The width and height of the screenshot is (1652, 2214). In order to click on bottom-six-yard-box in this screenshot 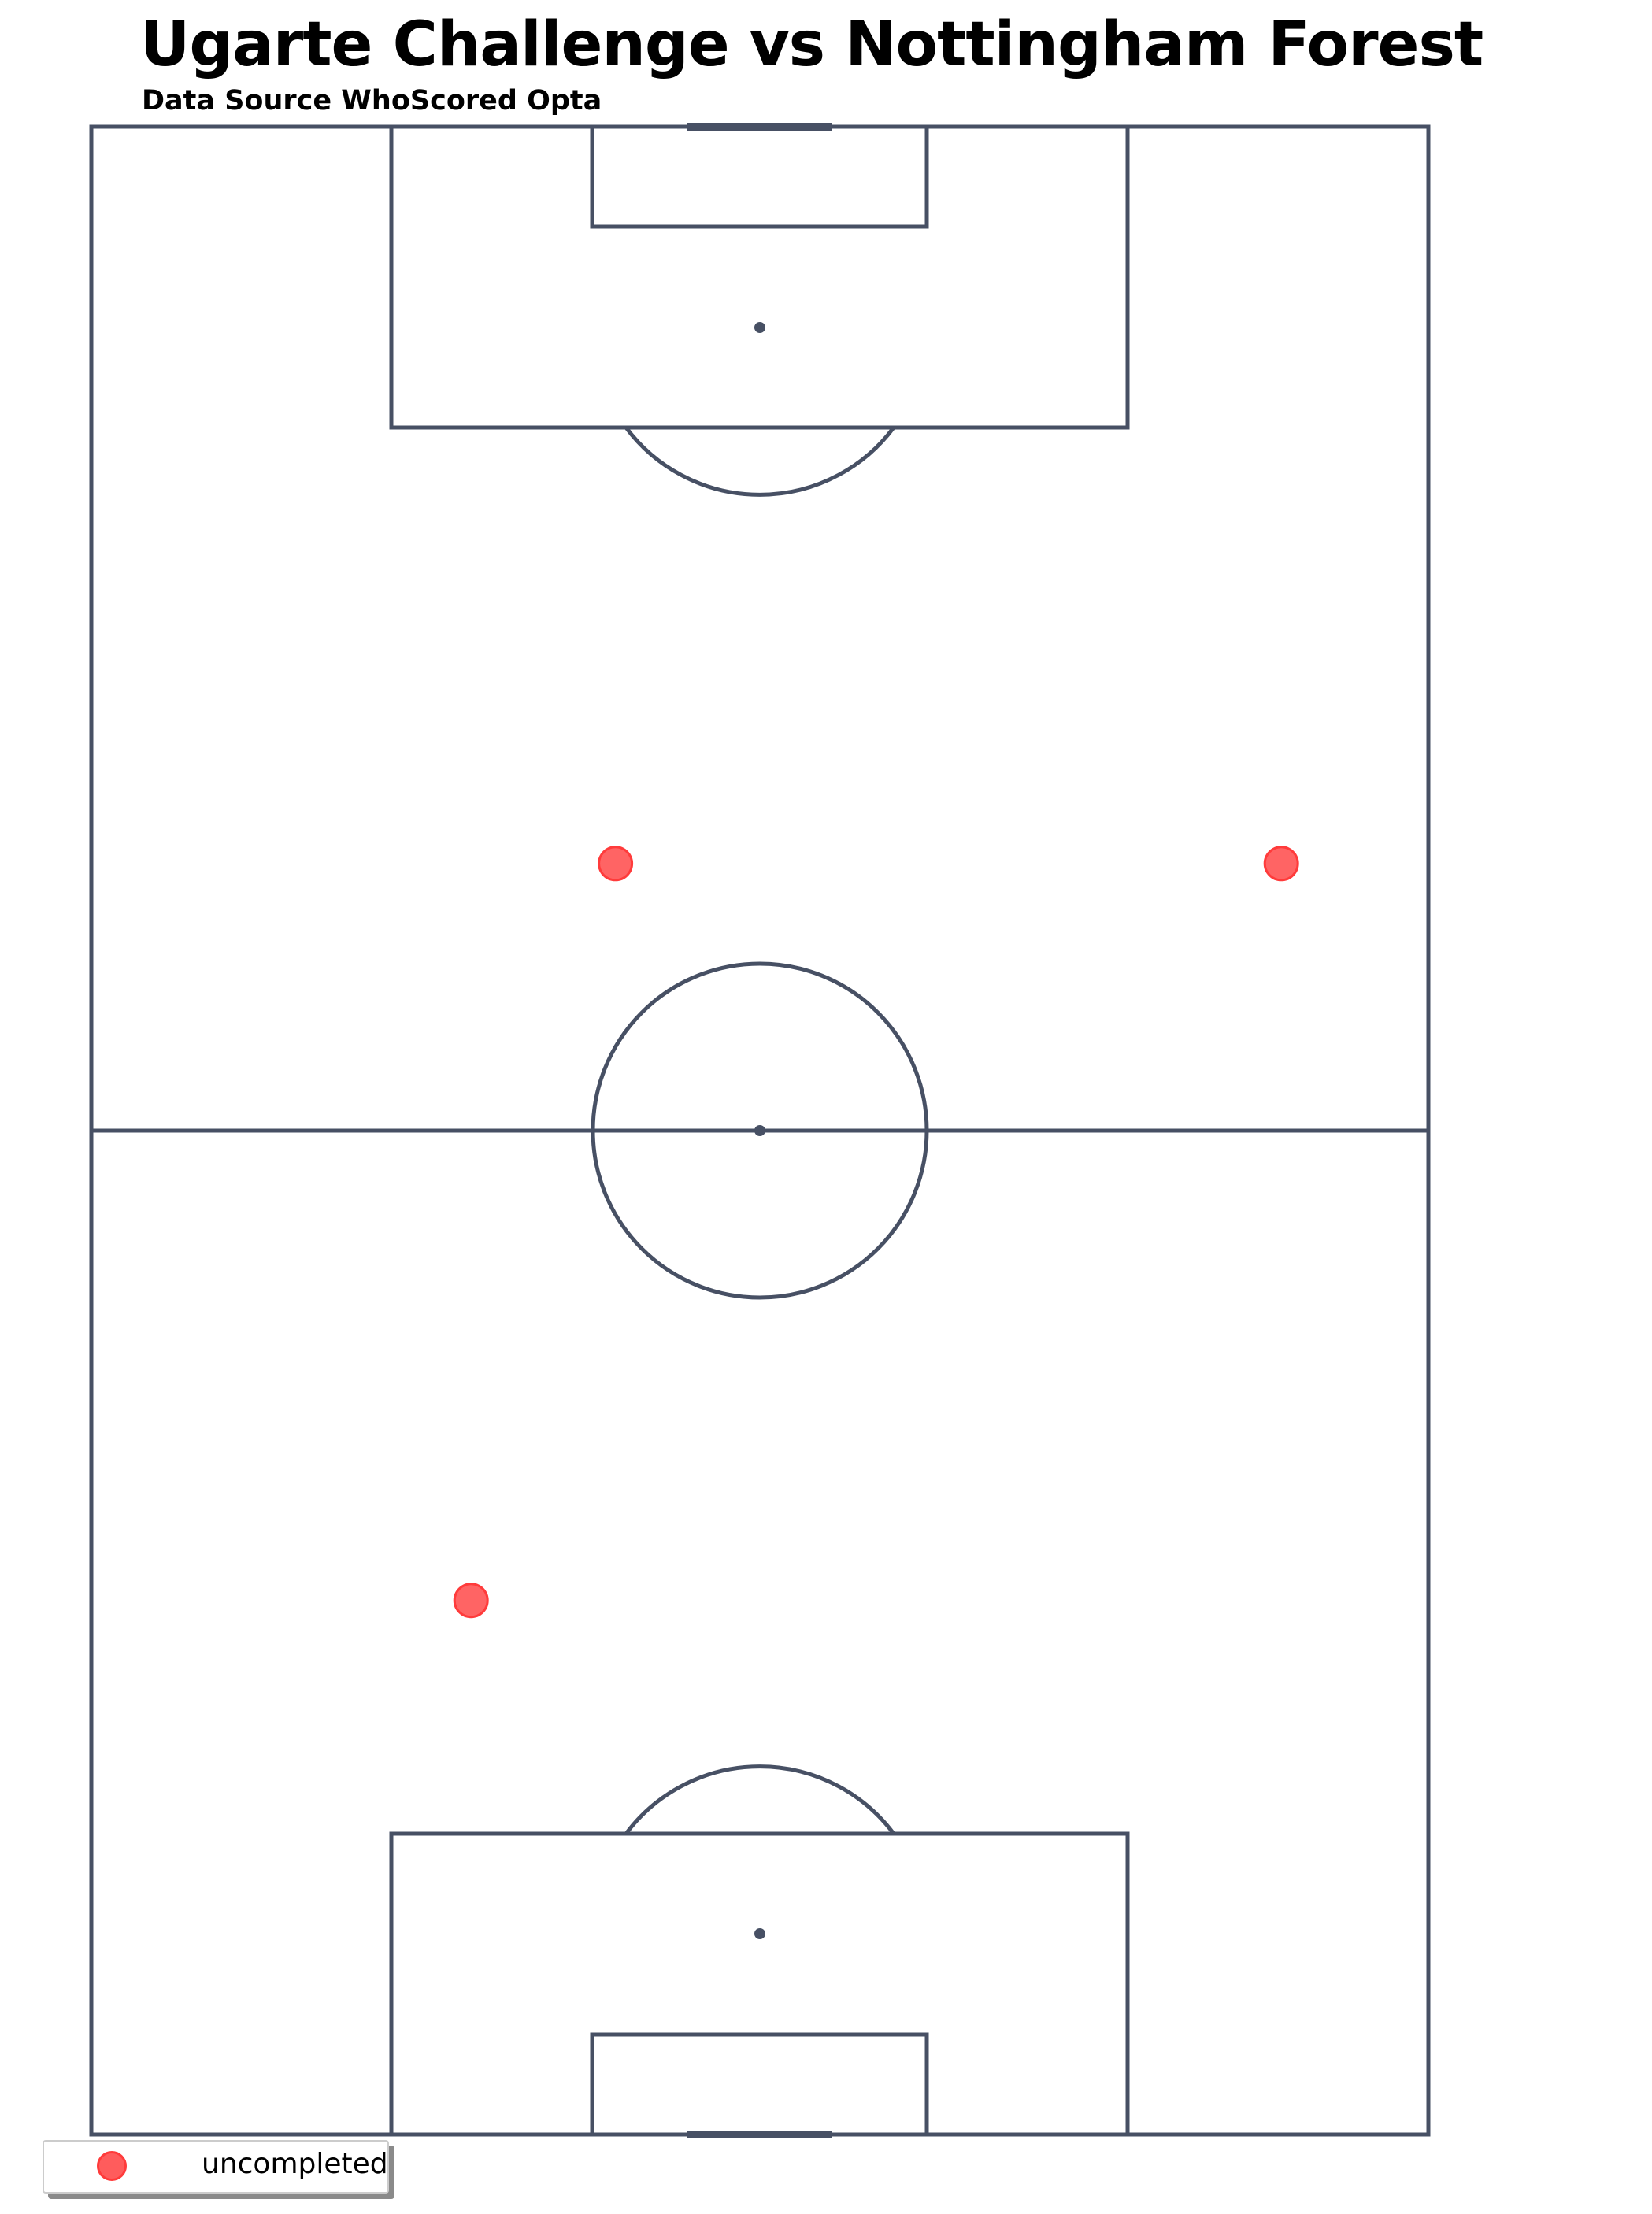, I will do `click(759, 2084)`.